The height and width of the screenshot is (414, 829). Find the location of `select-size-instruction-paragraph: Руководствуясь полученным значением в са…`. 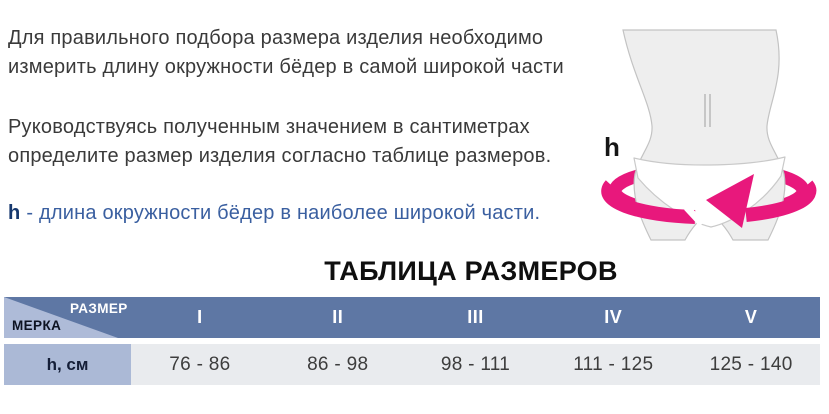

select-size-instruction-paragraph: Руководствуясь полученным значением в са… is located at coordinates (279, 141).